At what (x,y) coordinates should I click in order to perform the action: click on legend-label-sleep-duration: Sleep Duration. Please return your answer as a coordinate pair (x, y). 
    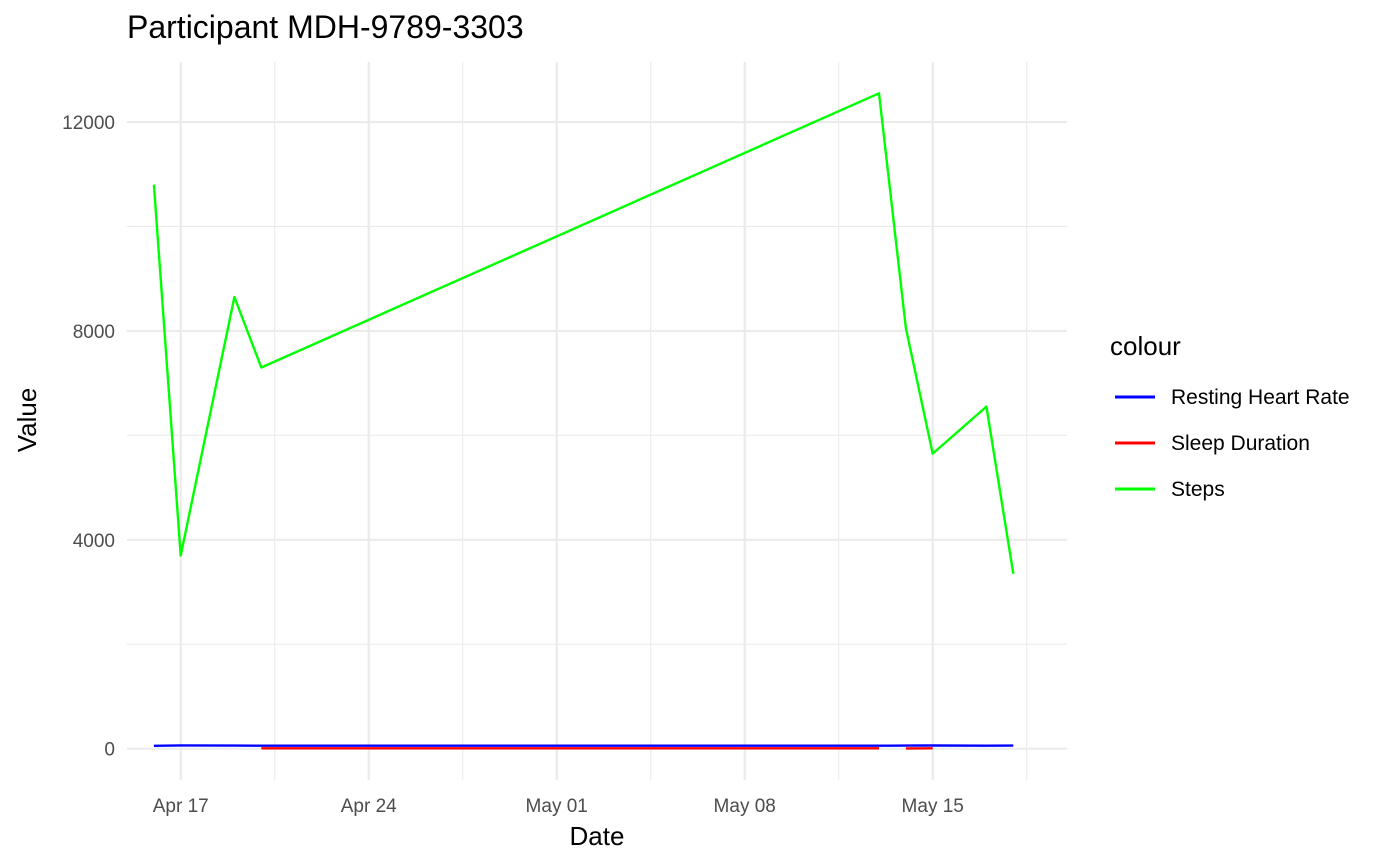
    Looking at the image, I should click on (1240, 443).